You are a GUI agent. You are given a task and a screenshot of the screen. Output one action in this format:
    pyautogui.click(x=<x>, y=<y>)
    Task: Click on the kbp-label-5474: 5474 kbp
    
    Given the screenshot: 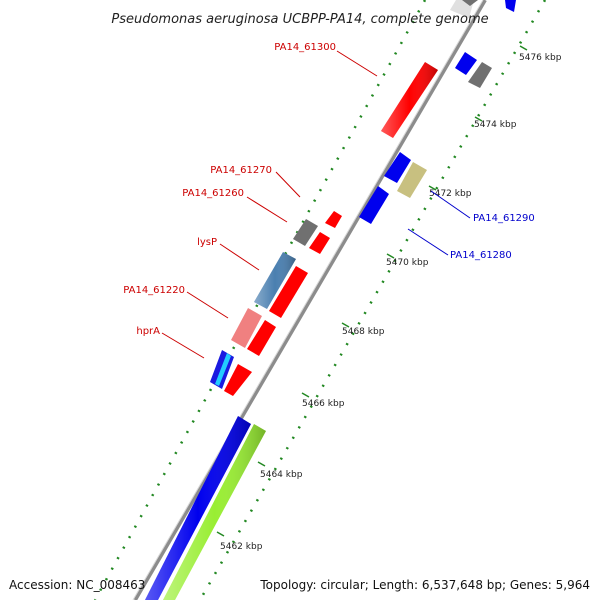 What is the action you would take?
    pyautogui.click(x=495, y=125)
    